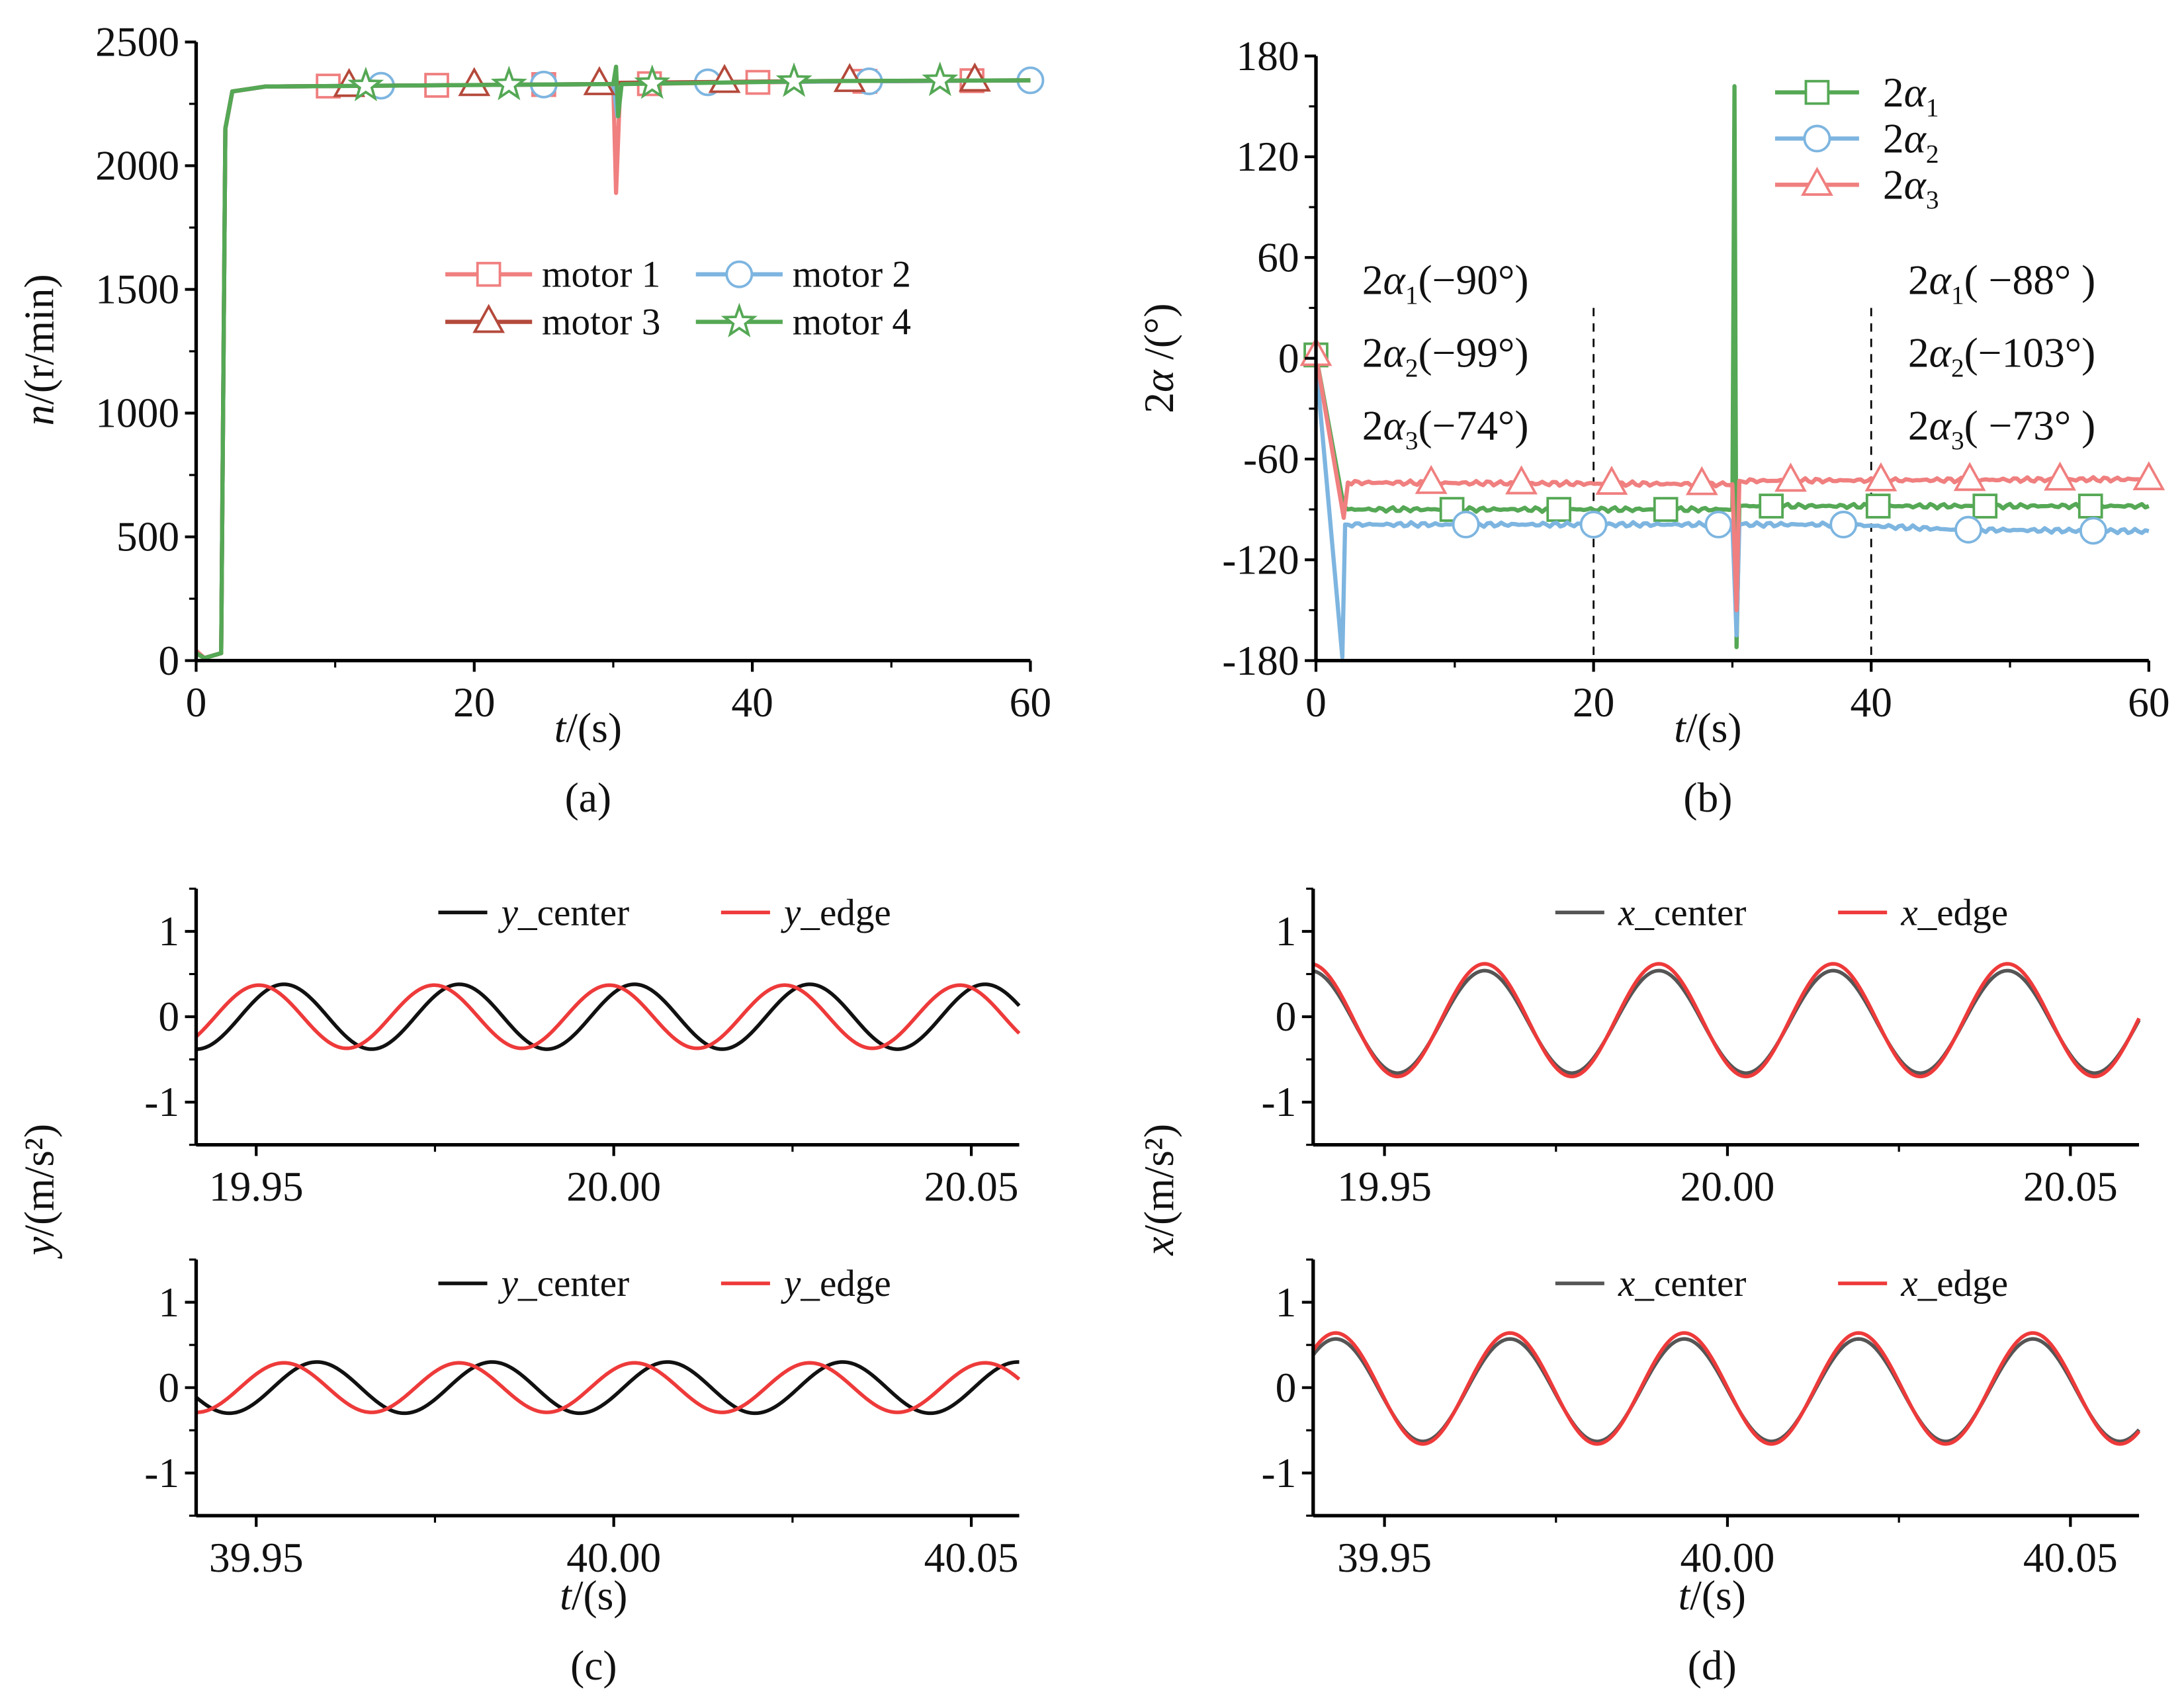 The image size is (2184, 1706). I want to click on y-tick-label: 1, so click(1286, 1302).